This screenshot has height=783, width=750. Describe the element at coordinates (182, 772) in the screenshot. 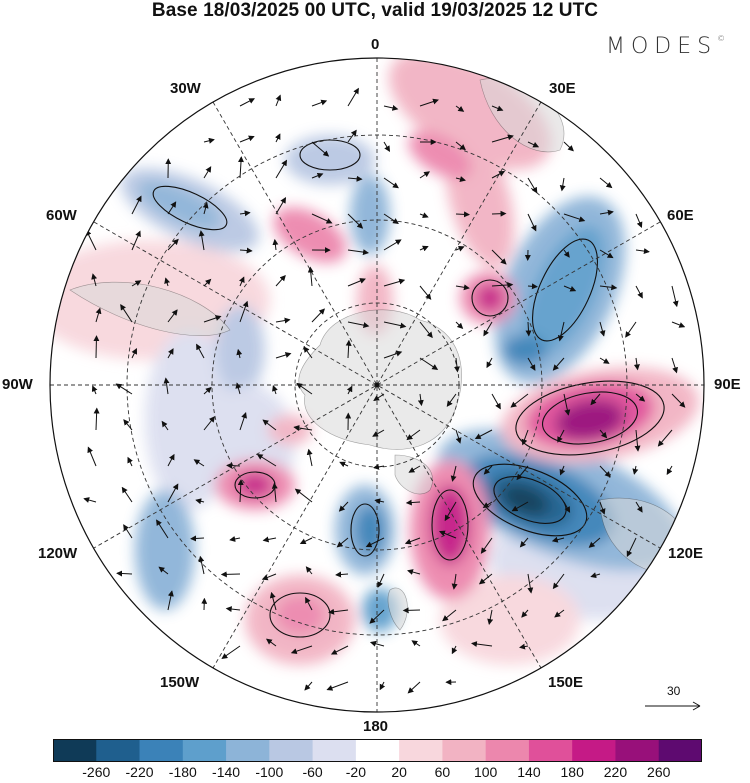

I see `colorbar-tick-label: -180` at that location.